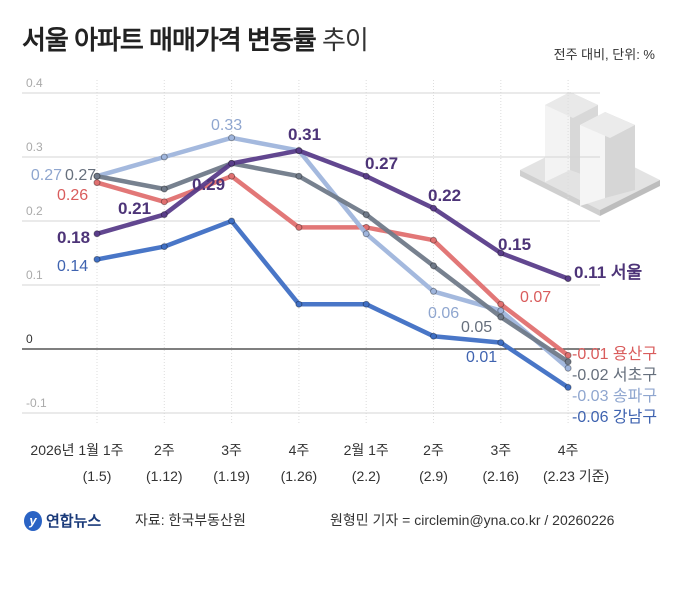  Describe the element at coordinates (481, 357) in the screenshot. I see `data-label: 0.01` at that location.